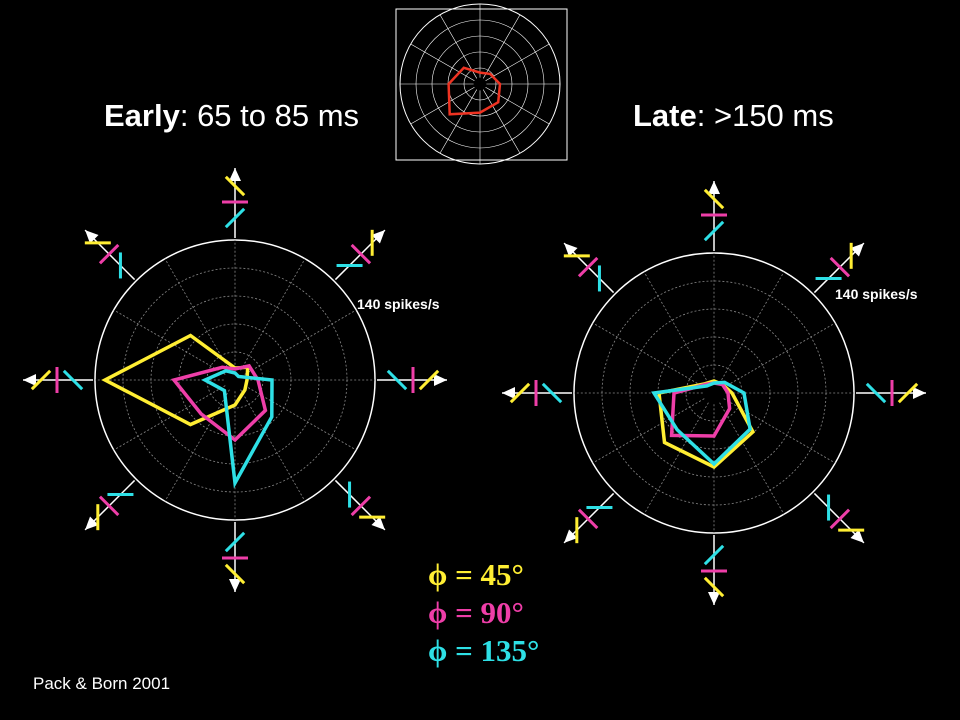  I want to click on inset-polar-plot, so click(481, 84).